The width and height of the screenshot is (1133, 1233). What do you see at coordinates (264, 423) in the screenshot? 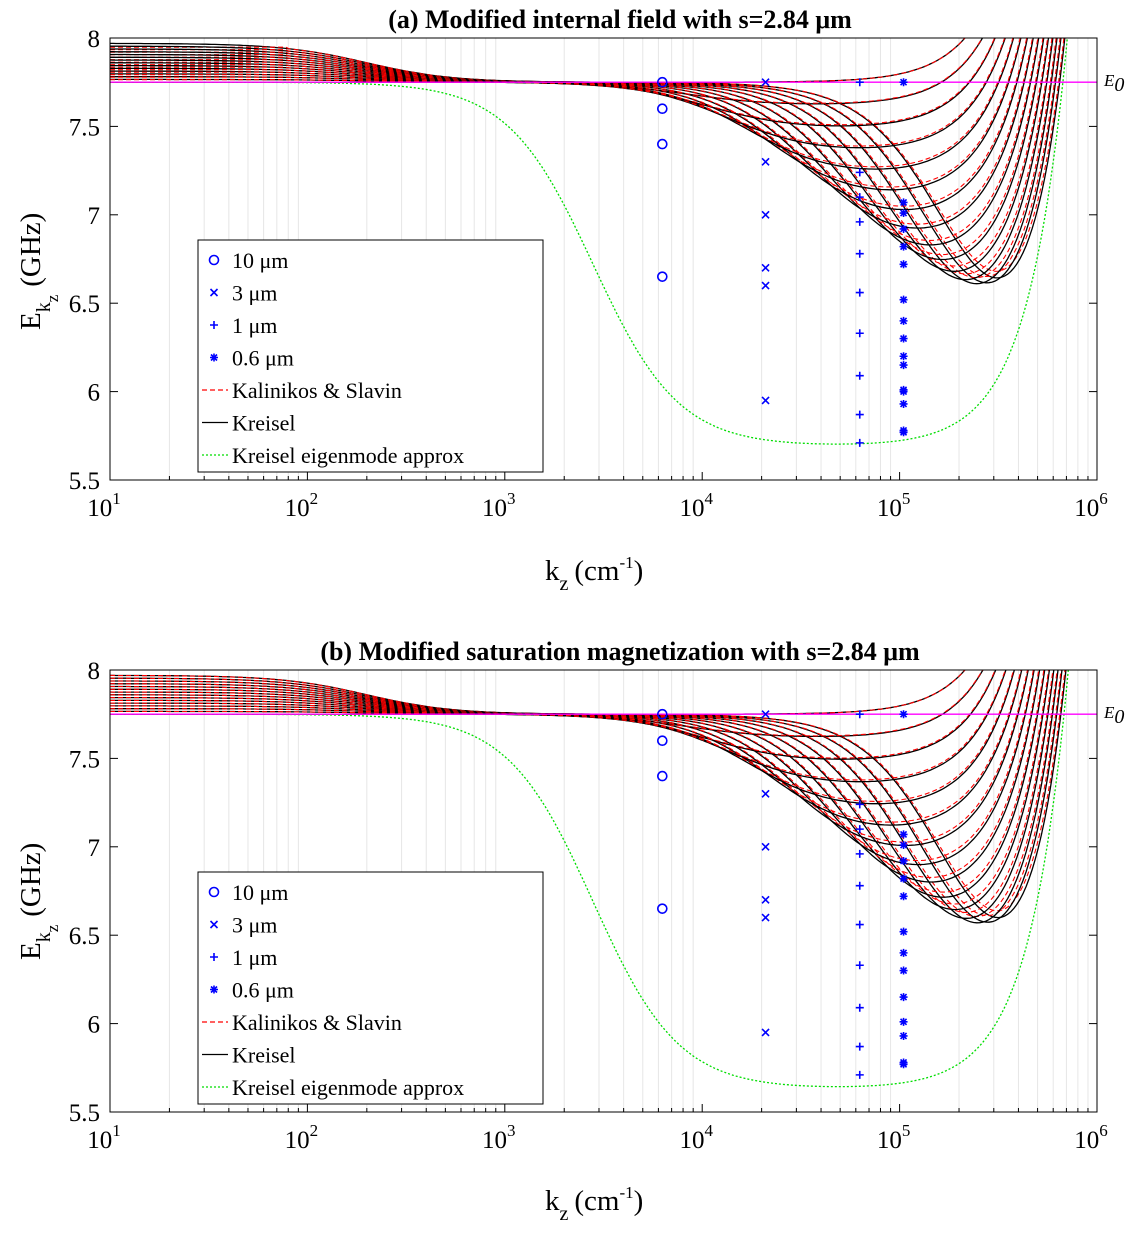
I see `legend-label: Kreisel` at bounding box center [264, 423].